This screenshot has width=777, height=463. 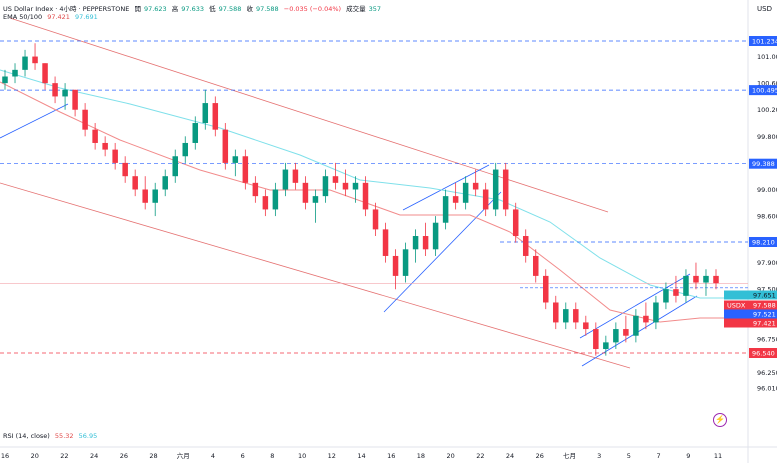 What do you see at coordinates (361, 456) in the screenshot?
I see `x-tick-label: 14` at bounding box center [361, 456].